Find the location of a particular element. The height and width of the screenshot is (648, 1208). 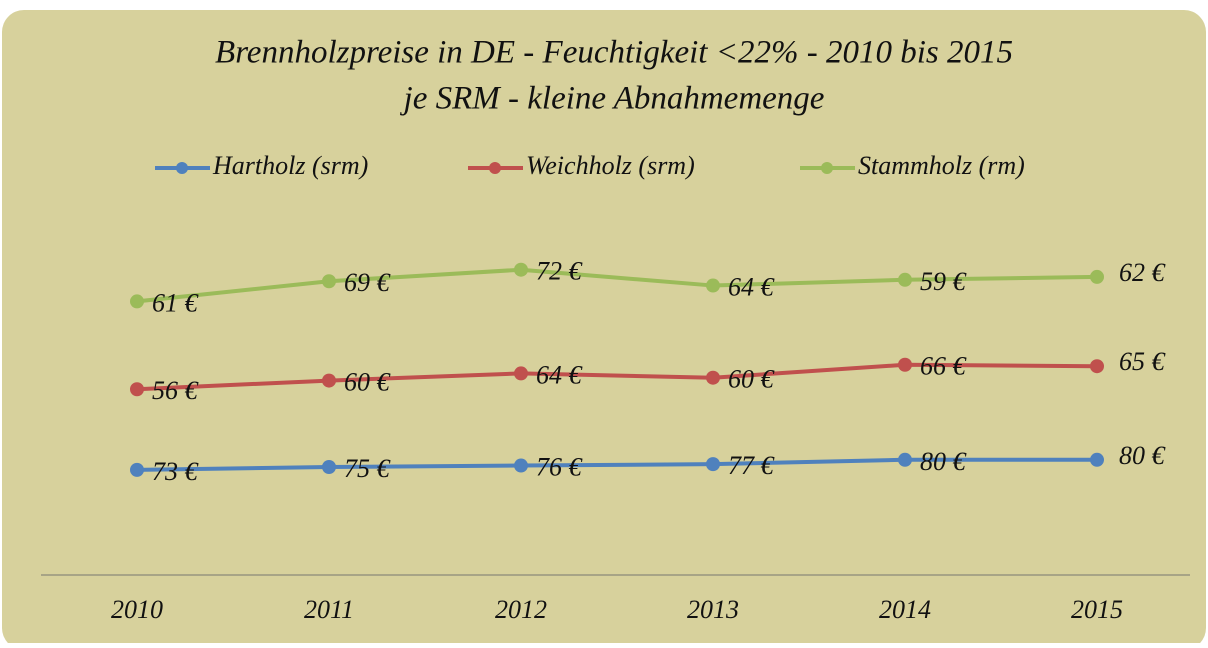

data-label: 76 € is located at coordinates (560, 467).